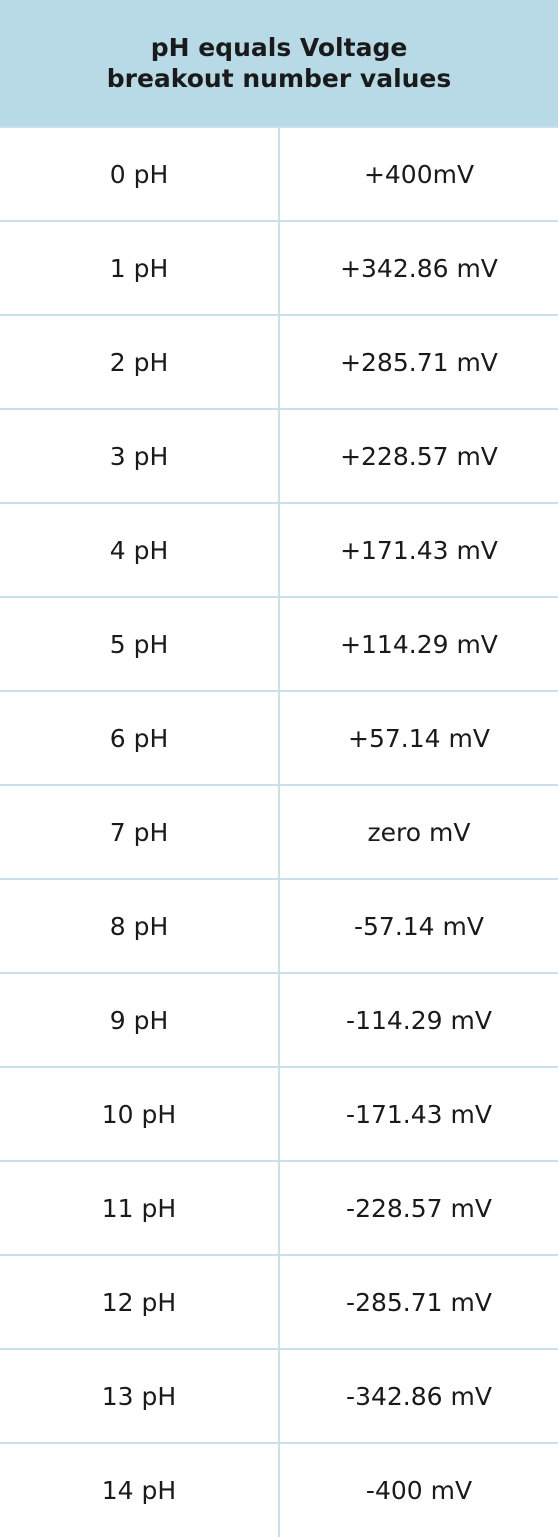 The image size is (558, 1537). I want to click on table-row: 14 pH -400 mV, so click(279, 1489).